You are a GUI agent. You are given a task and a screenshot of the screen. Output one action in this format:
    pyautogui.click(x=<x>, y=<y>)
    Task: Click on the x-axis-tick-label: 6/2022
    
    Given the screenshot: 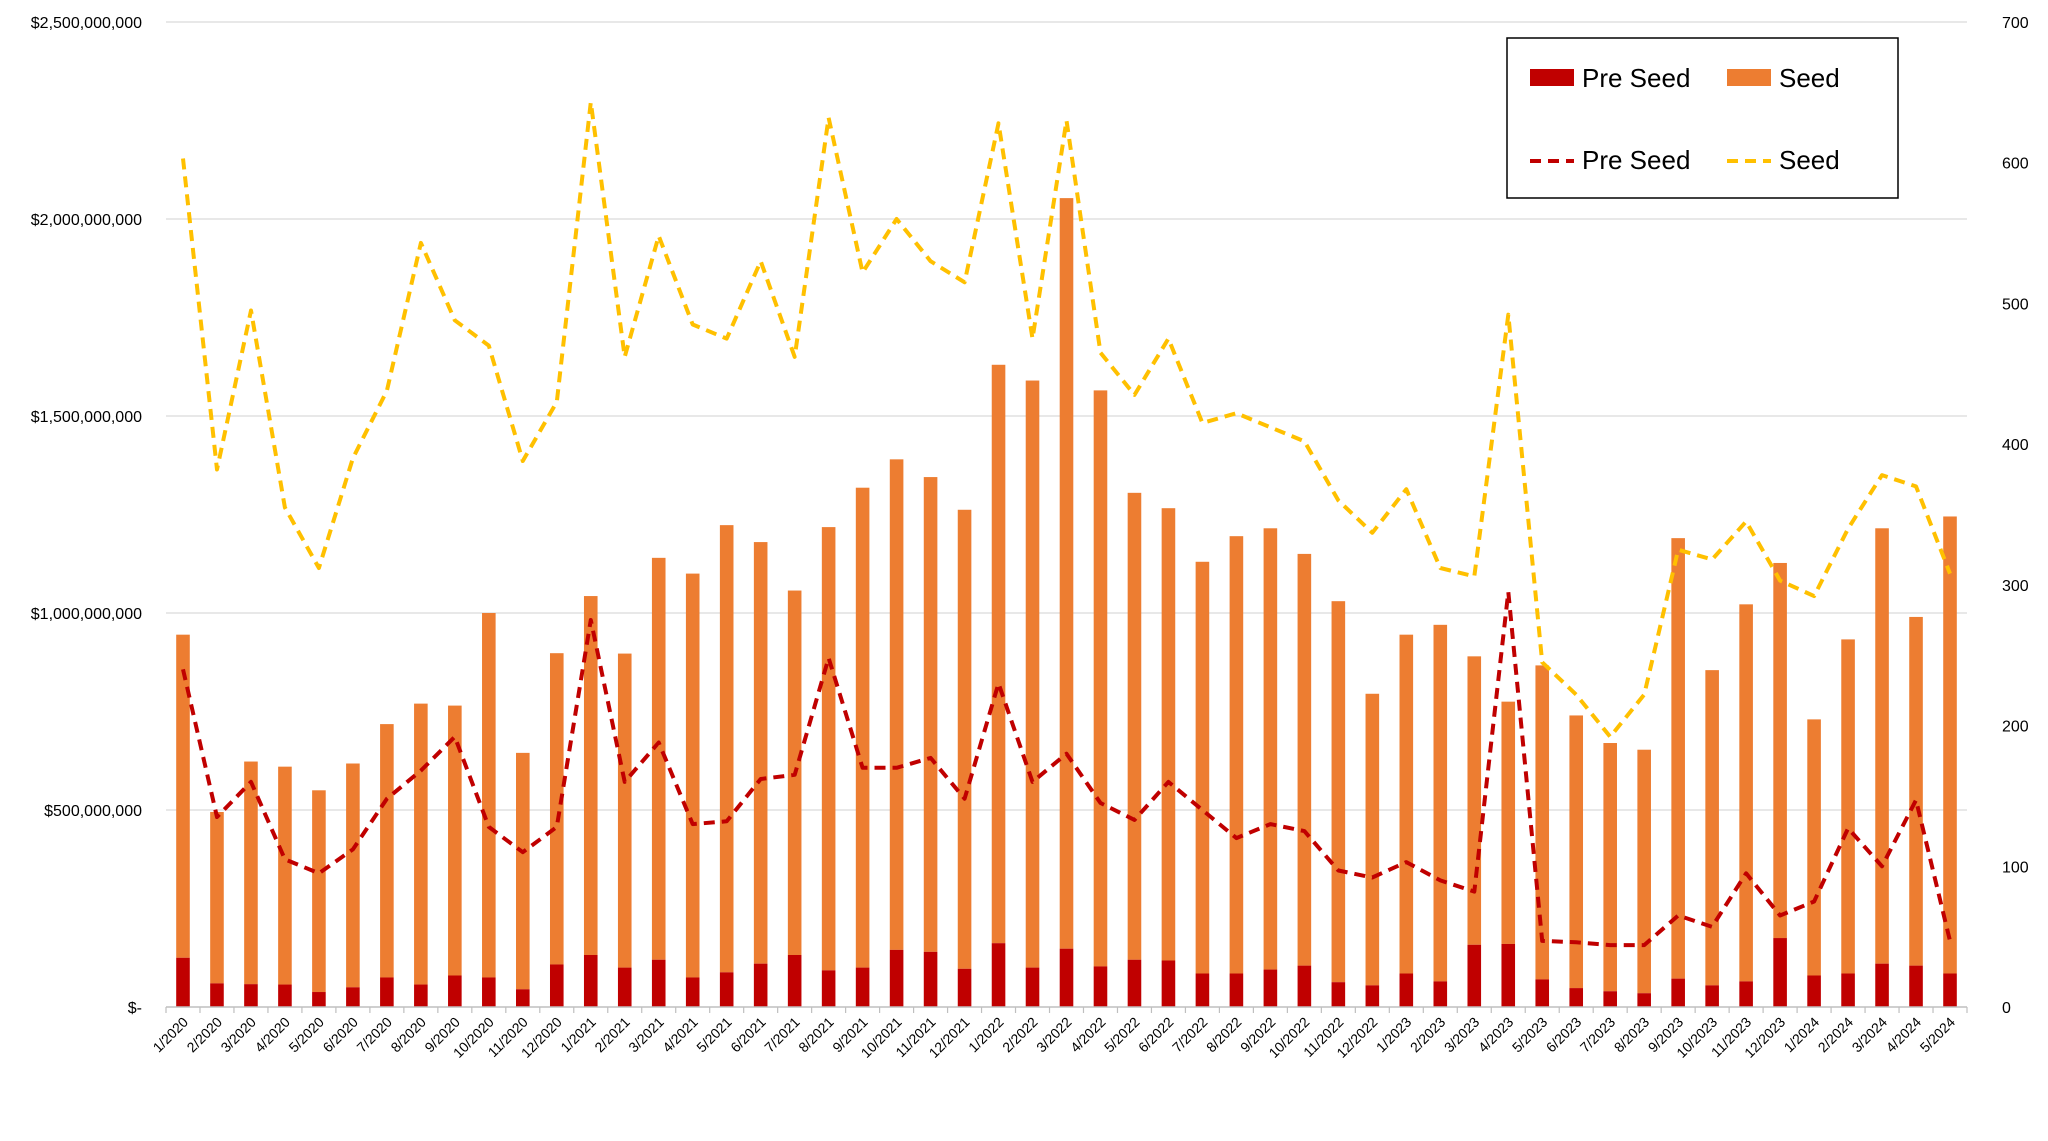 What is the action you would take?
    pyautogui.click(x=1156, y=1035)
    